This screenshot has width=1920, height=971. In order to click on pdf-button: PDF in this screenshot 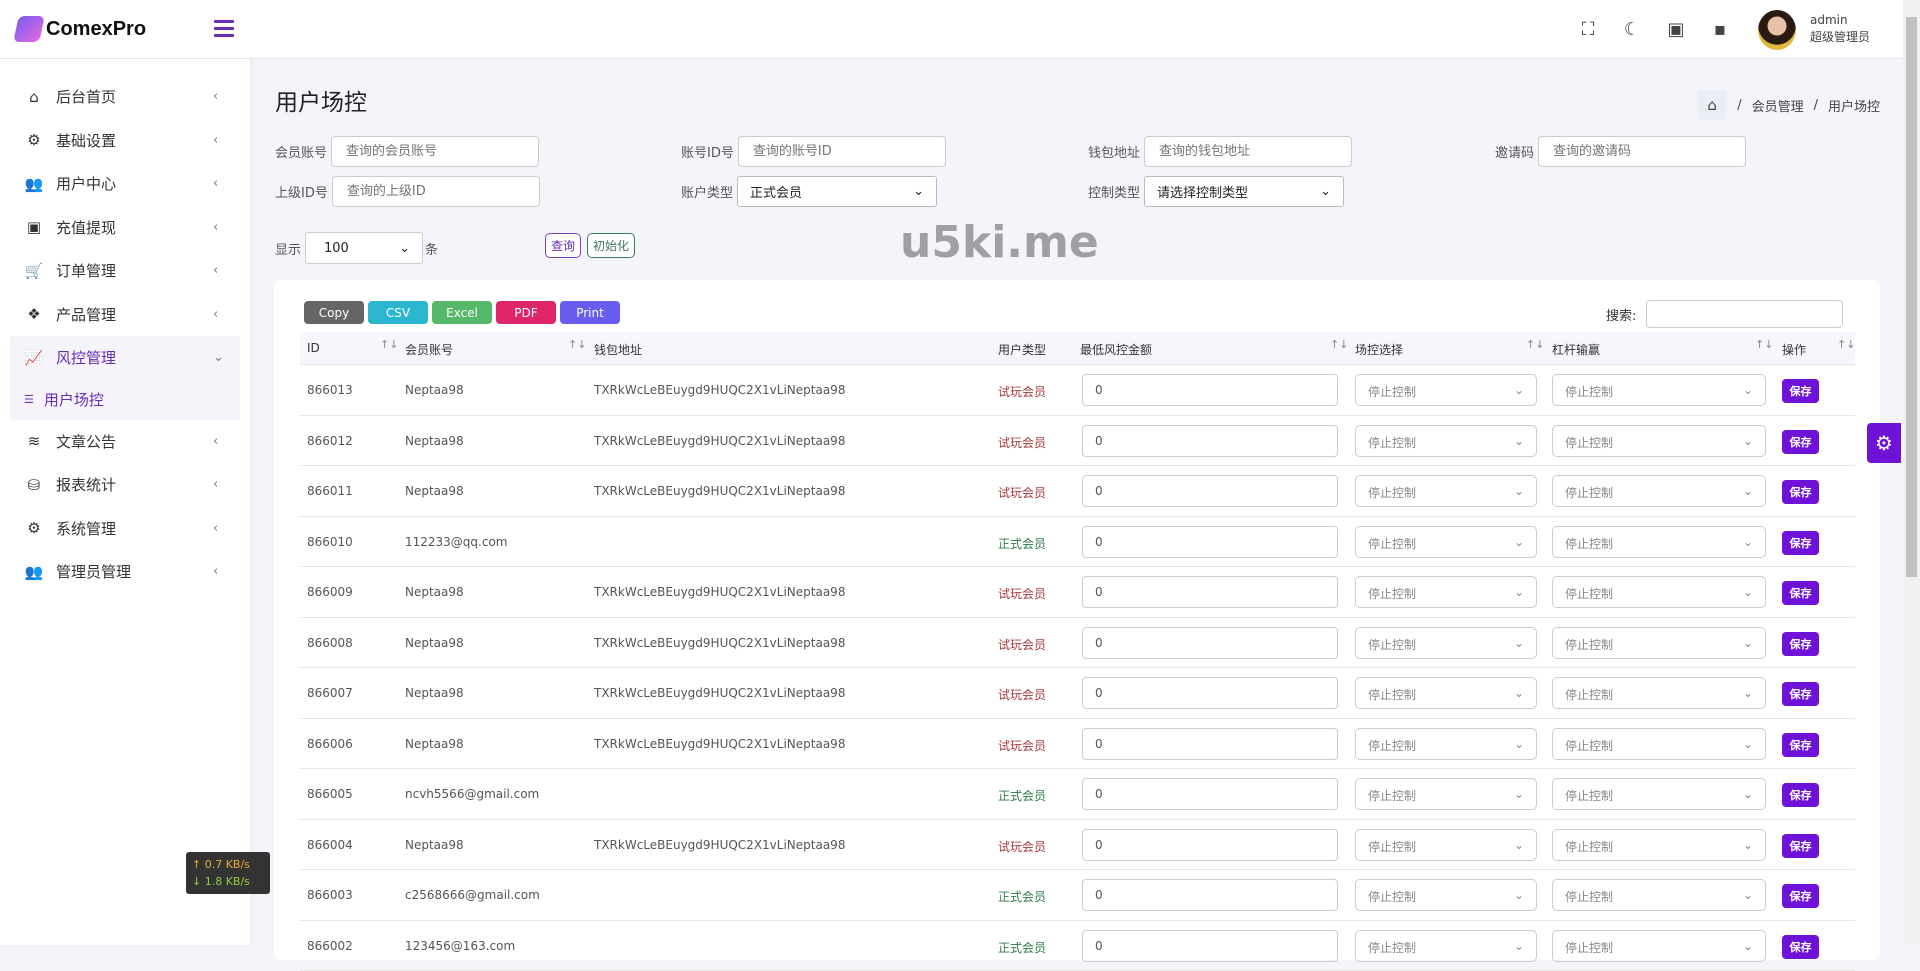, I will do `click(526, 312)`.